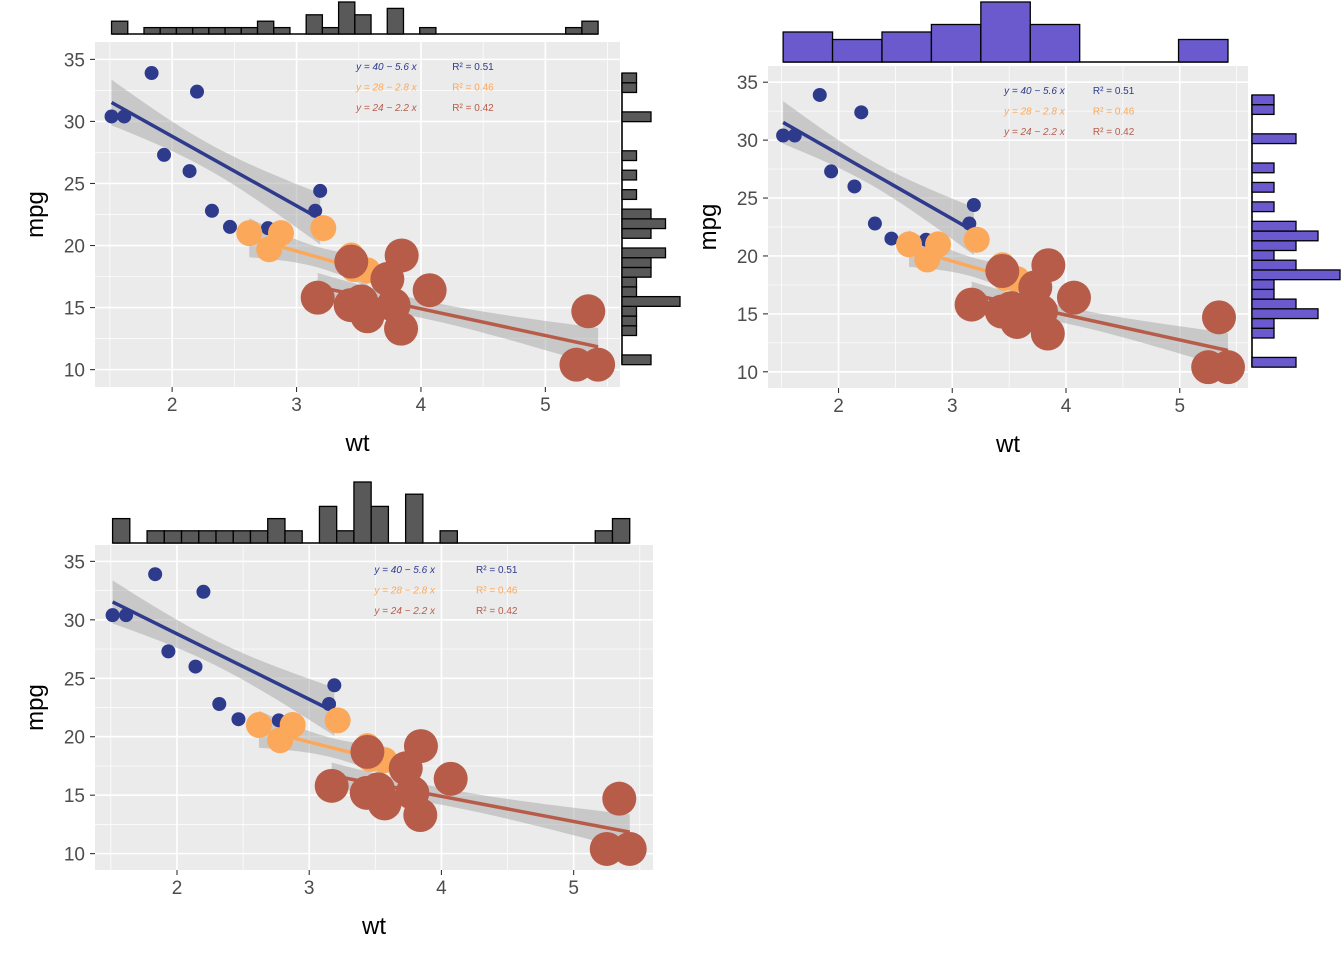 The width and height of the screenshot is (1344, 960). I want to click on y-tick-label: 25, so click(747, 199).